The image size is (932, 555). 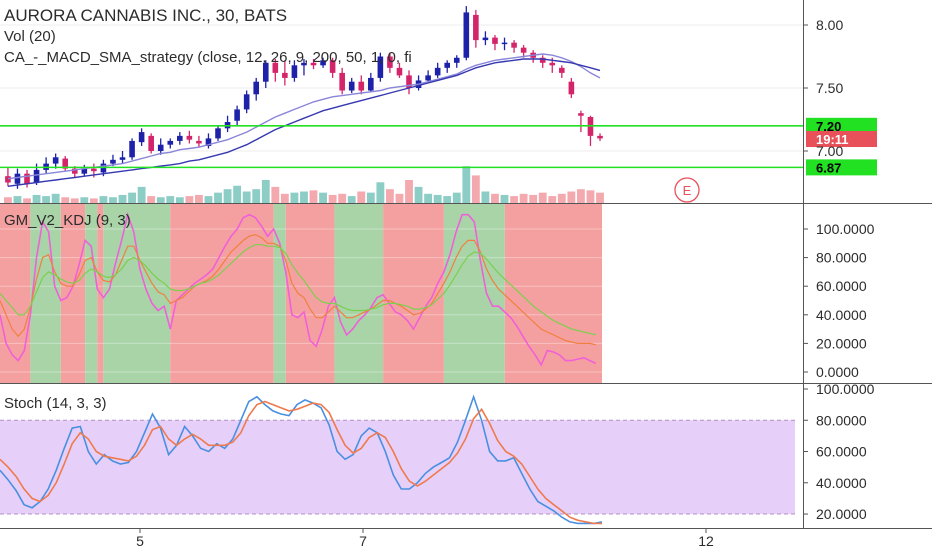 I want to click on earnings-marker: E, so click(x=687, y=190).